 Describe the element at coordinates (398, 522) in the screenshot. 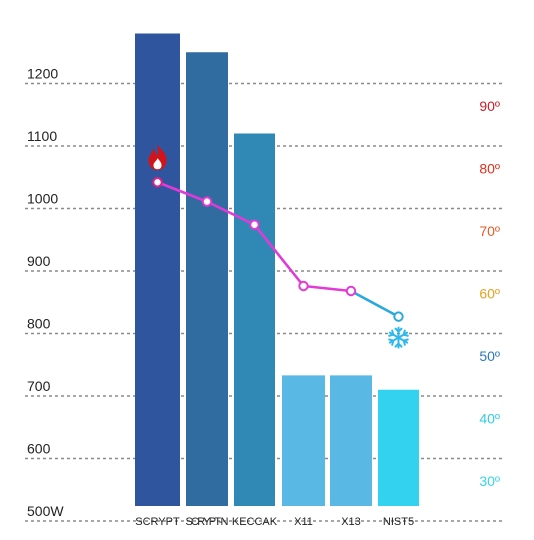

I see `category-label: NIST5` at that location.